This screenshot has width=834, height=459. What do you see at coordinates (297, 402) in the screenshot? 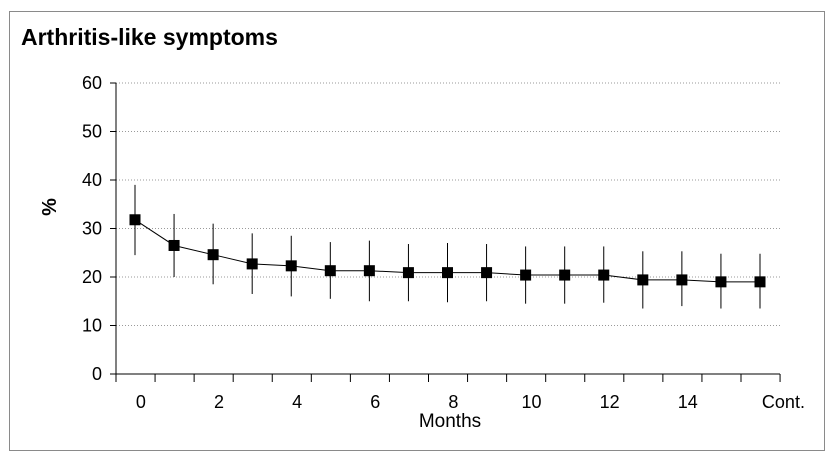
I see `x-tick-label: 4` at bounding box center [297, 402].